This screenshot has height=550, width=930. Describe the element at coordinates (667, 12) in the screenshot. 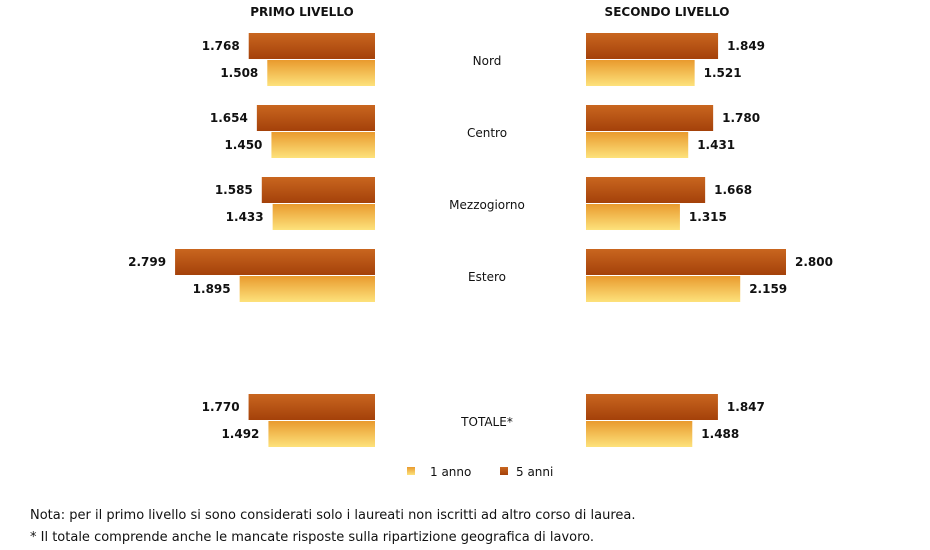

I see `panel-title-secondo: SECONDO LIVELLO` at that location.